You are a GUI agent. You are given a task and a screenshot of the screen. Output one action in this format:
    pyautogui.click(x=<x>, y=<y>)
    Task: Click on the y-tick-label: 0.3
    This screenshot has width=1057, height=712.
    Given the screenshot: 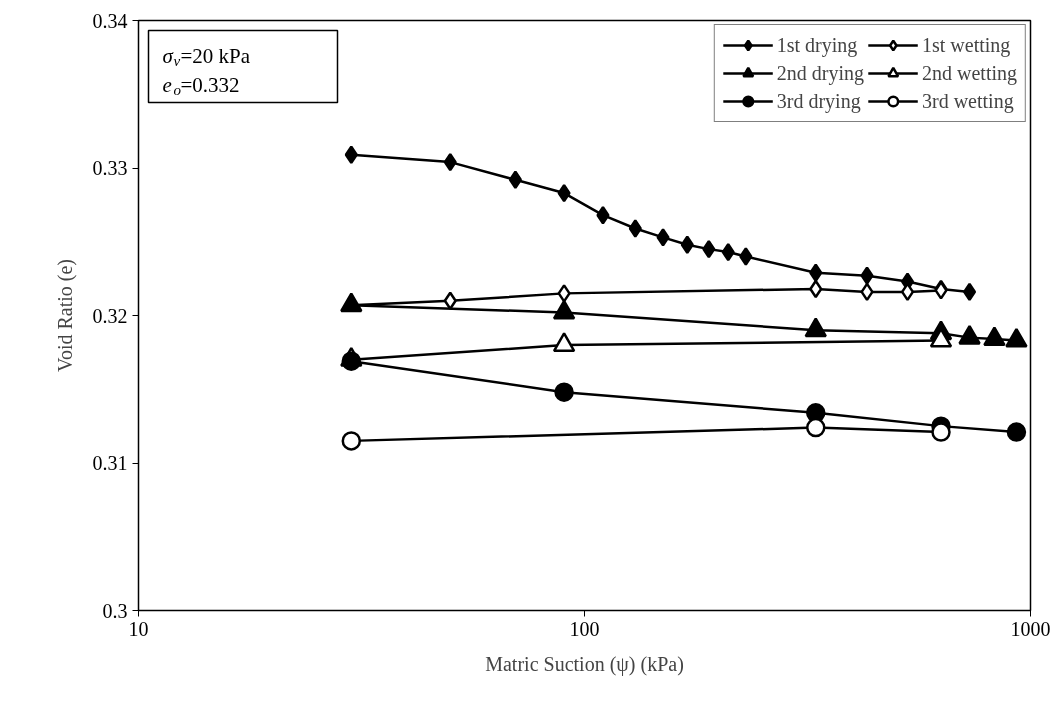 What is the action you would take?
    pyautogui.click(x=115, y=610)
    